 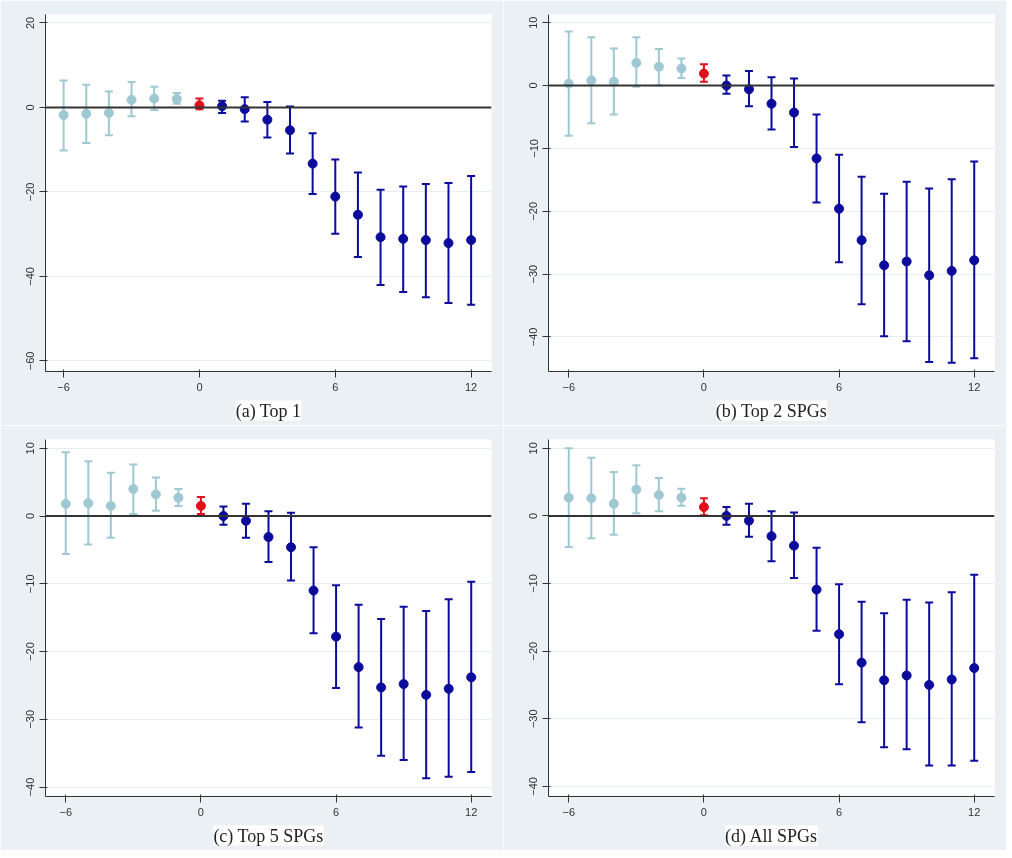 What do you see at coordinates (30, 23) in the screenshot?
I see `y-tick-label: 20` at bounding box center [30, 23].